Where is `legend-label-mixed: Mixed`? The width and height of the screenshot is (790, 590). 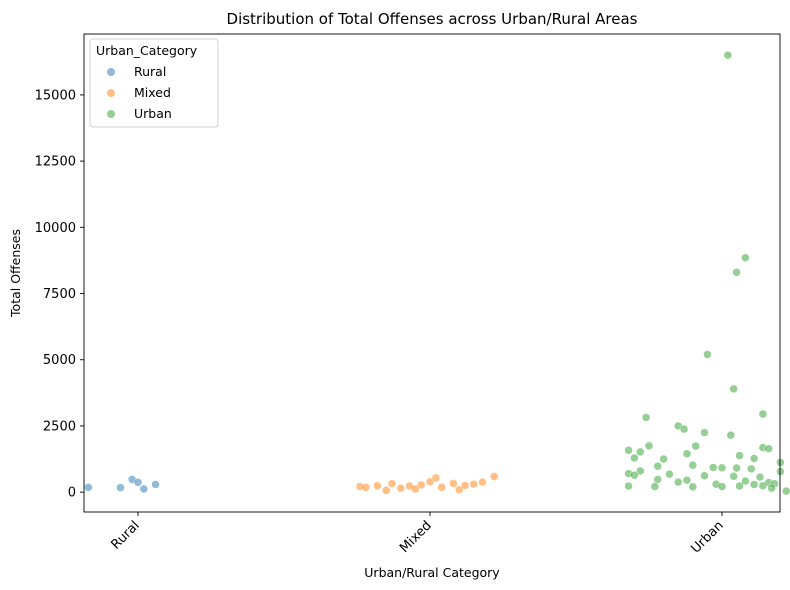
legend-label-mixed: Mixed is located at coordinates (152, 92).